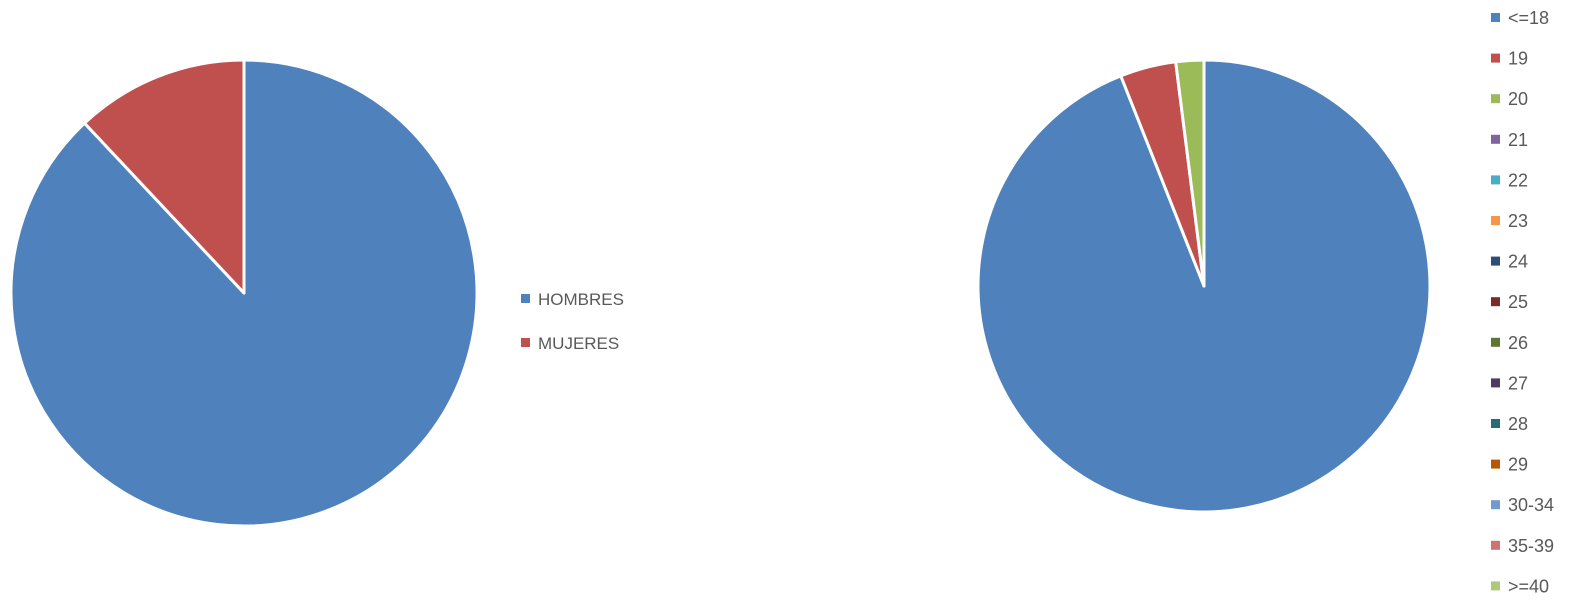 The image size is (1576, 600). I want to click on legend2-label-19: 19, so click(1518, 59).